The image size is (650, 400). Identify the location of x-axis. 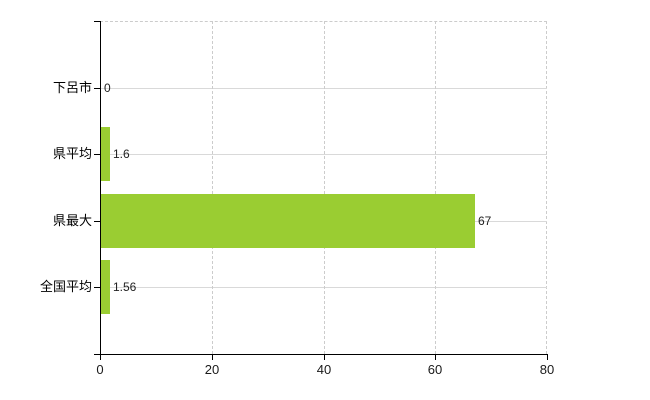
(323, 354).